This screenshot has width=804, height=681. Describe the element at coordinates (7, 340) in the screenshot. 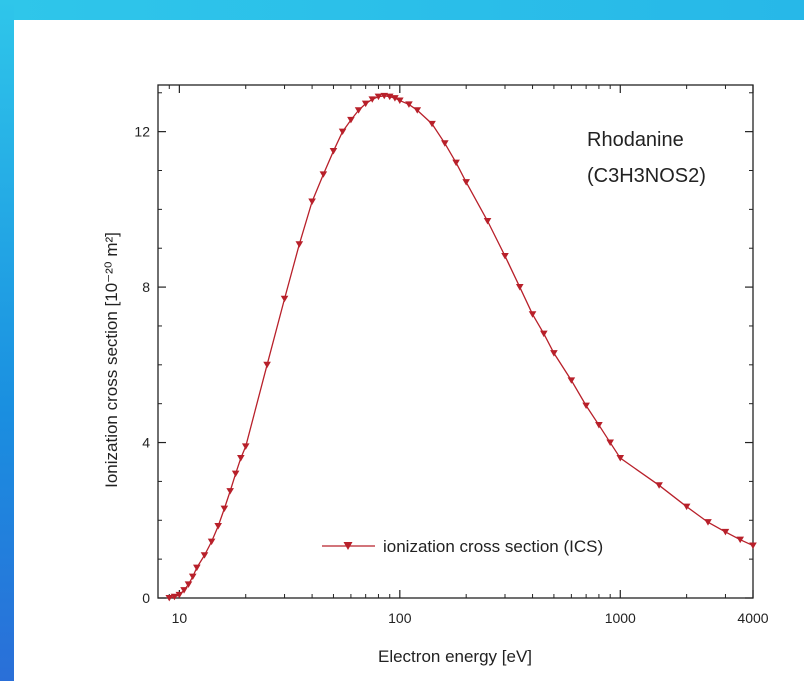

I see `frame-left-band` at that location.